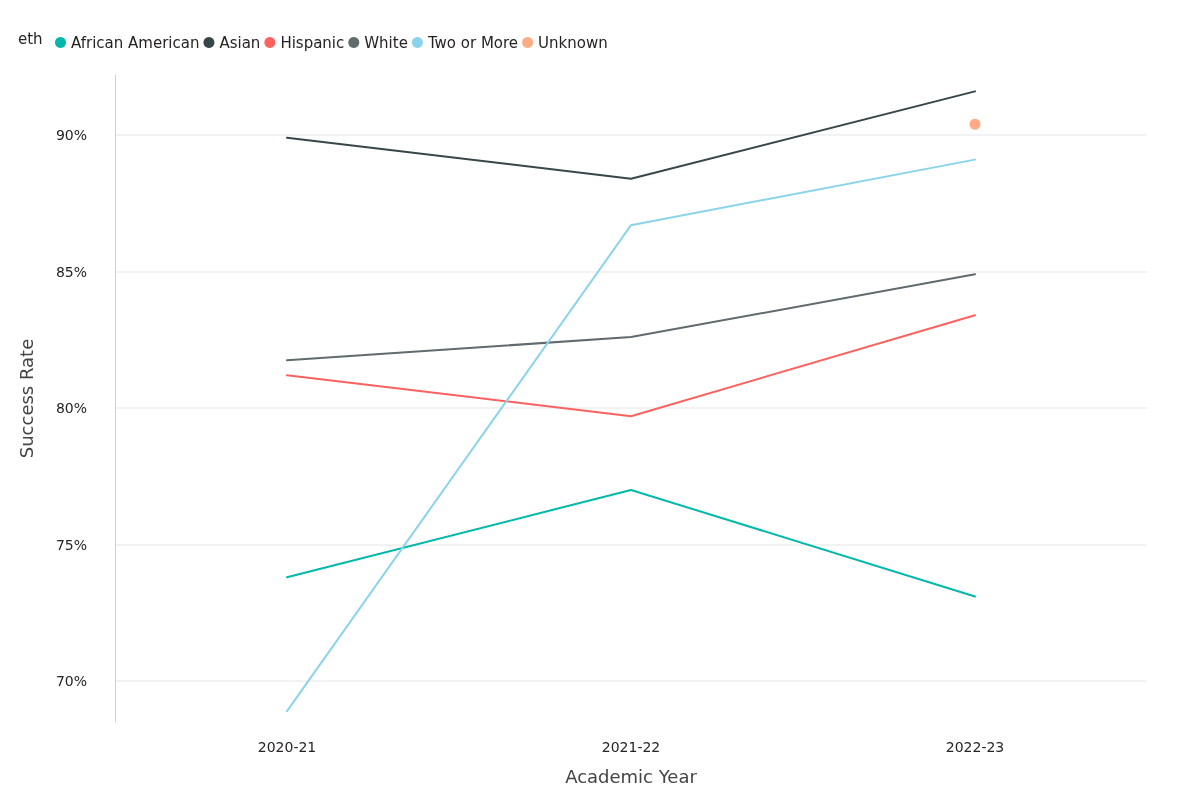 The height and width of the screenshot is (802, 1197). Describe the element at coordinates (472, 42) in the screenshot. I see `legend-label: Two or More` at that location.